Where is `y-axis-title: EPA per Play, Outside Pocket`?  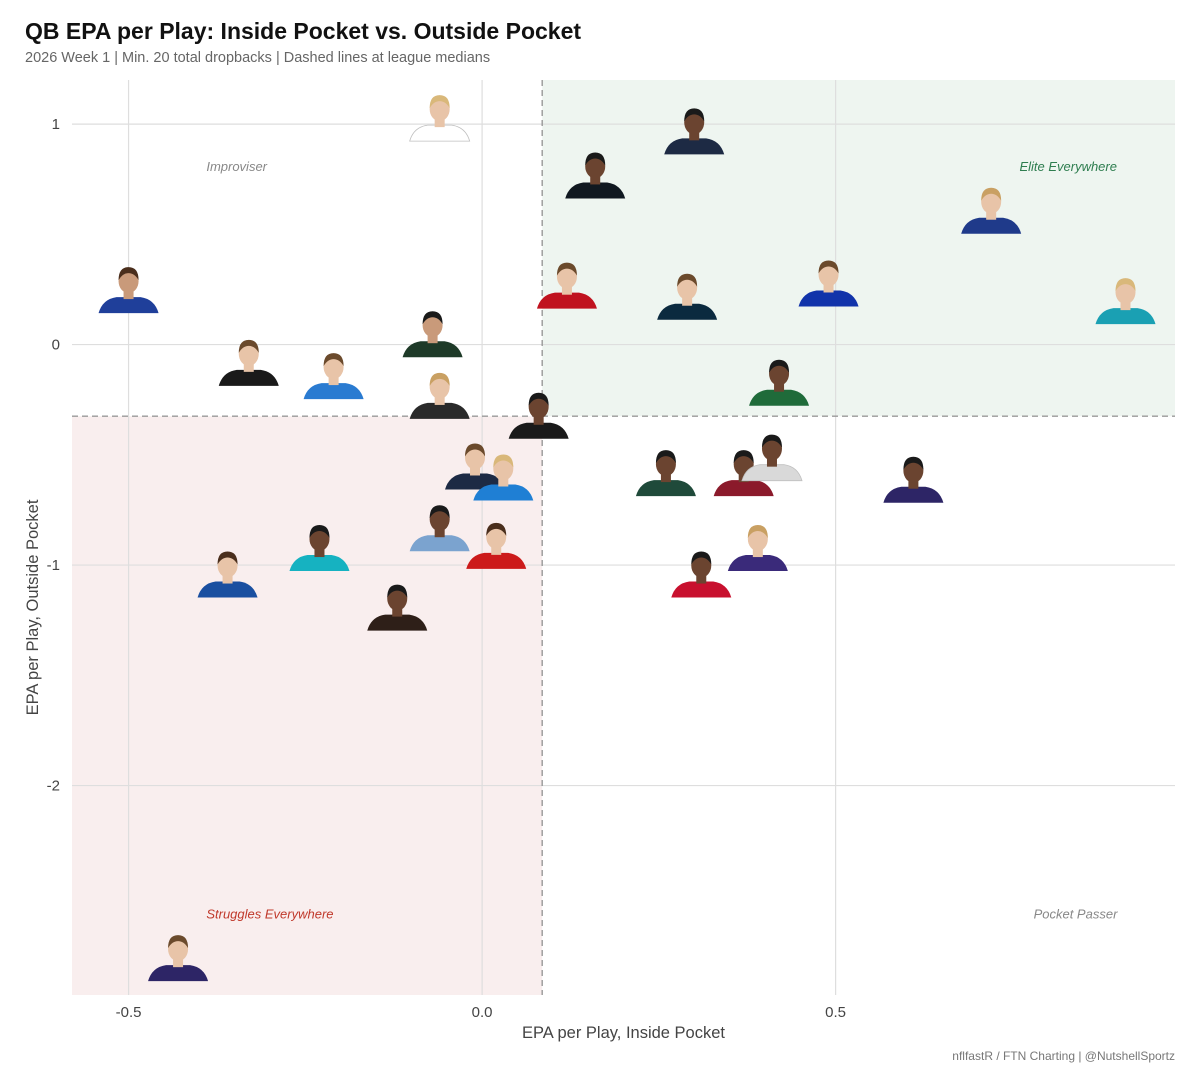 y-axis-title: EPA per Play, Outside Pocket is located at coordinates (33, 607).